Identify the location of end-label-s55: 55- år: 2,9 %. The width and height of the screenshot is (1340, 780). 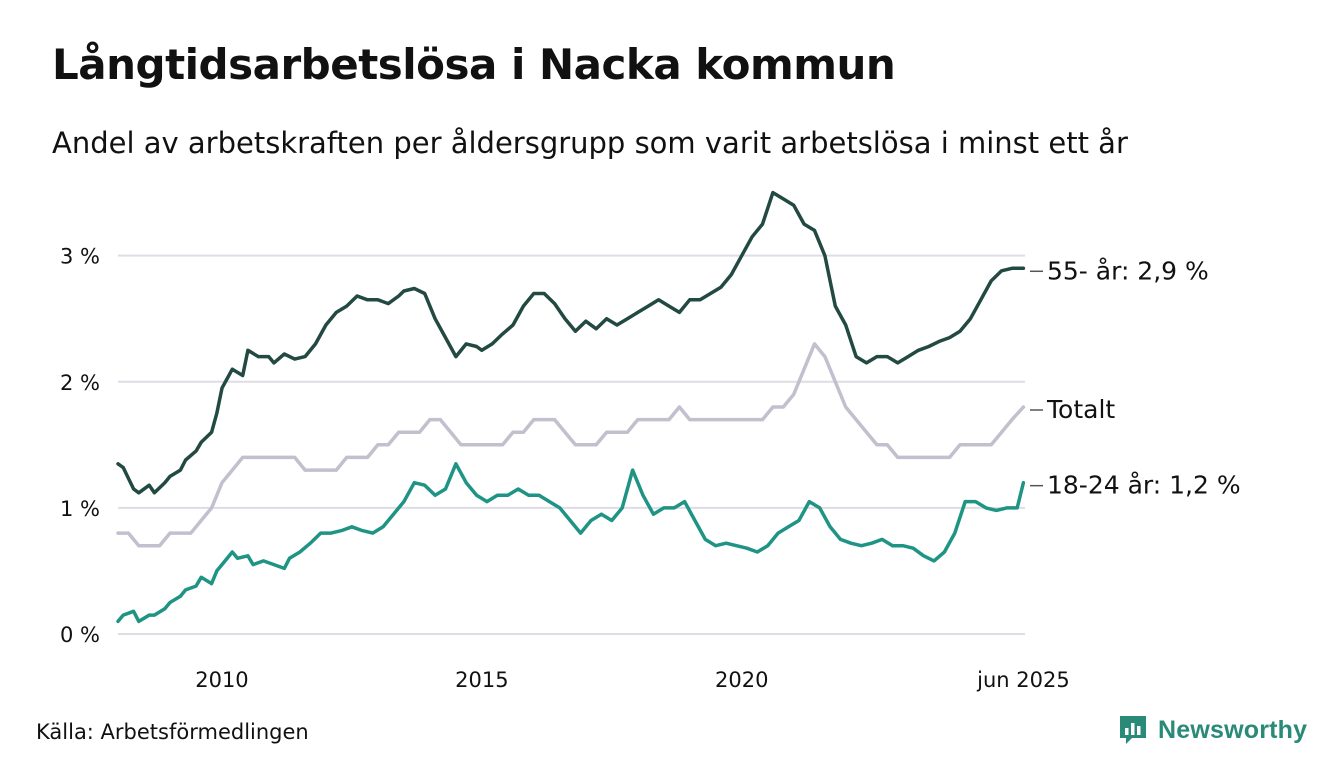
(1128, 270).